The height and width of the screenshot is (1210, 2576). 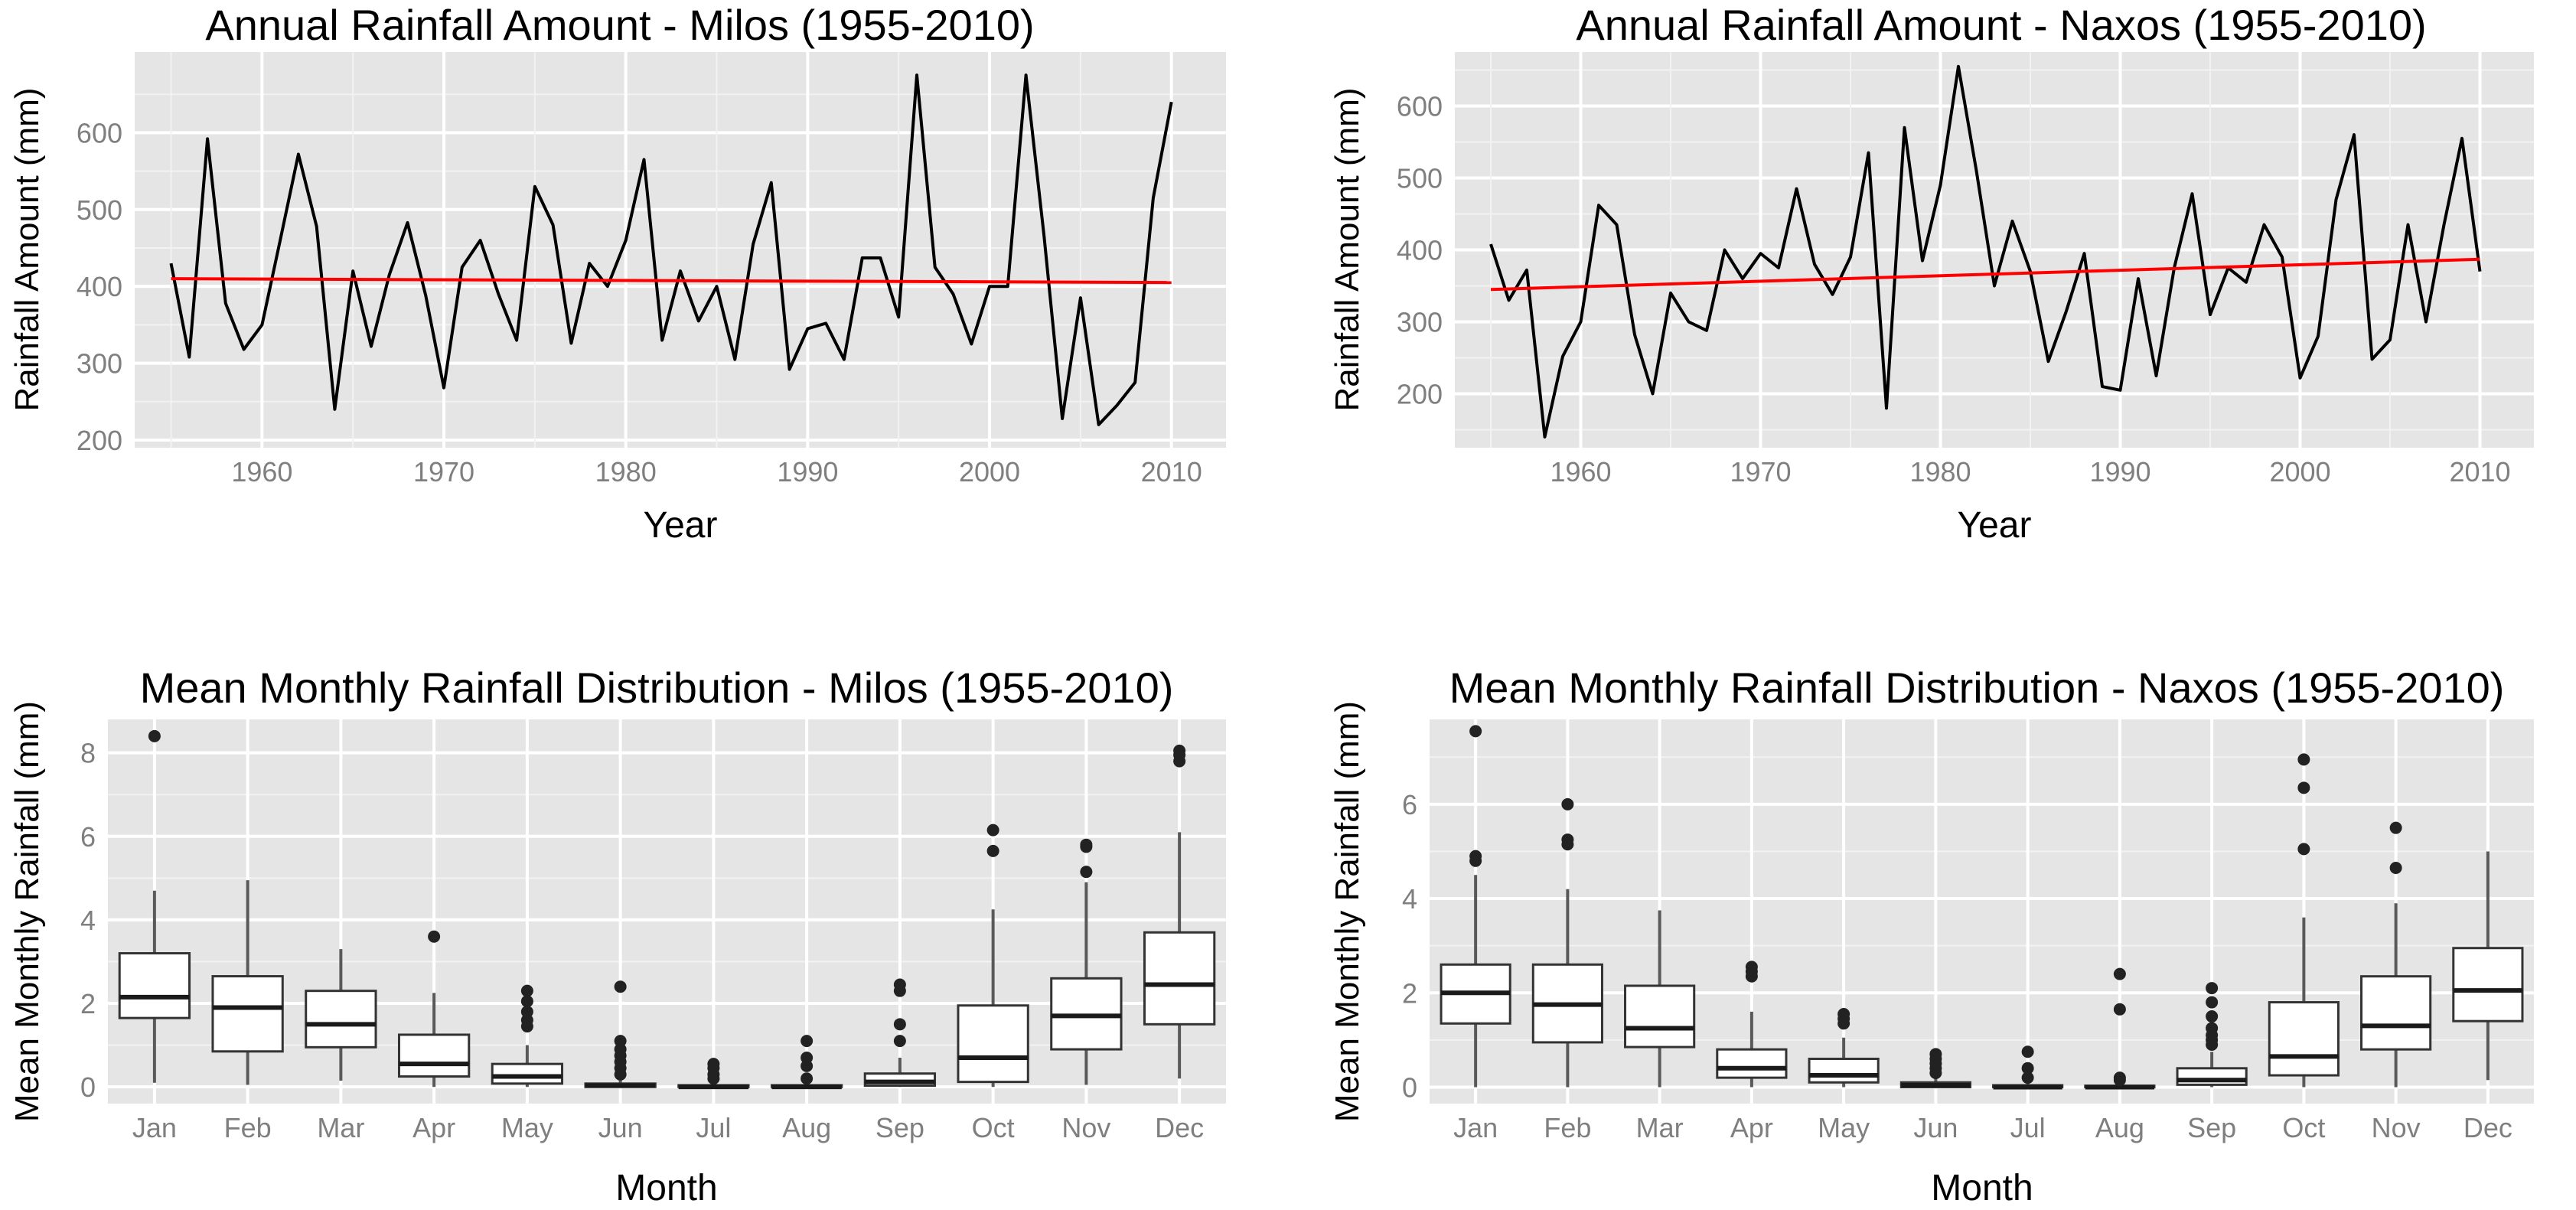 I want to click on x-tick-label: 1980, so click(x=626, y=472).